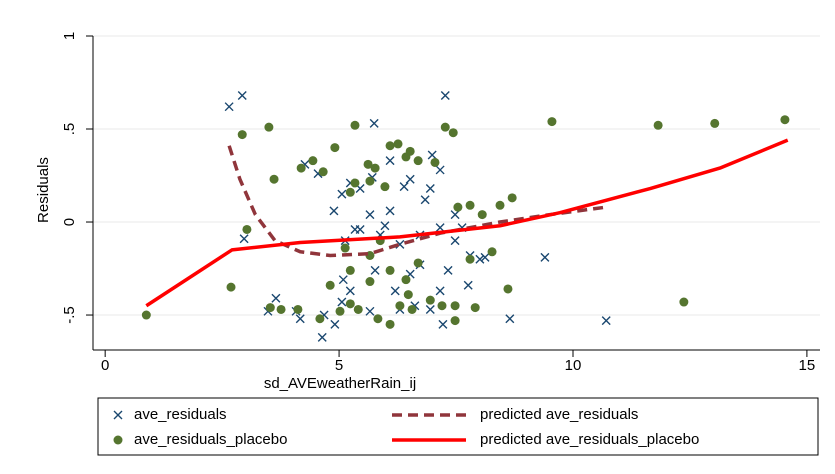  Describe the element at coordinates (105, 365) in the screenshot. I see `x-tick-label: 0` at that location.